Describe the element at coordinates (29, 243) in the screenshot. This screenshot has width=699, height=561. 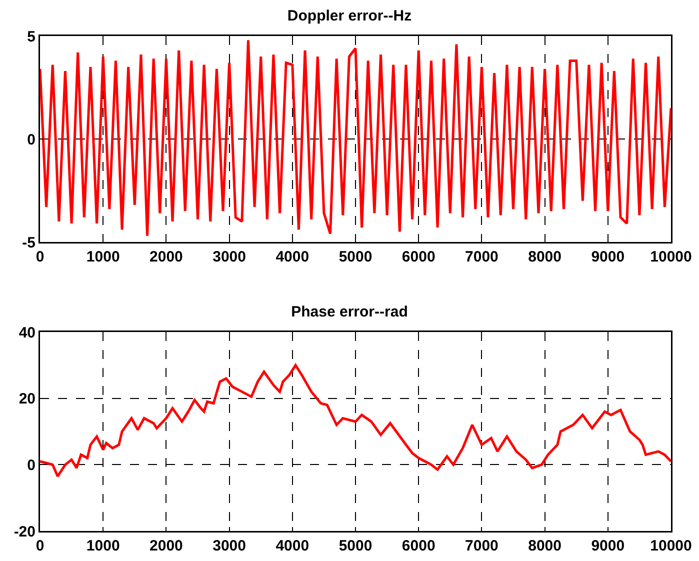
I see `y-tick-label: -5` at that location.